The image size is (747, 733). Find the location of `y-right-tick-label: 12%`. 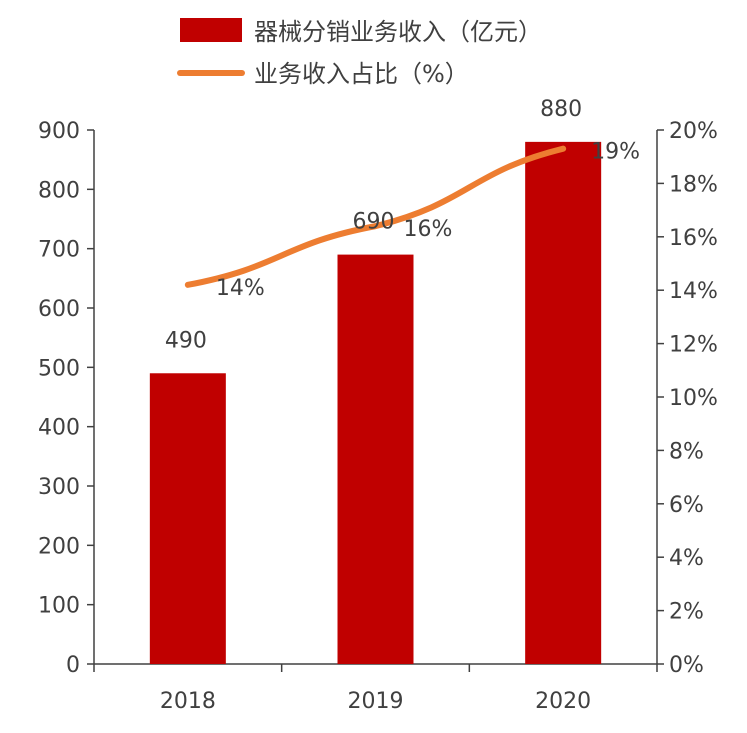

y-right-tick-label: 12% is located at coordinates (693, 345).